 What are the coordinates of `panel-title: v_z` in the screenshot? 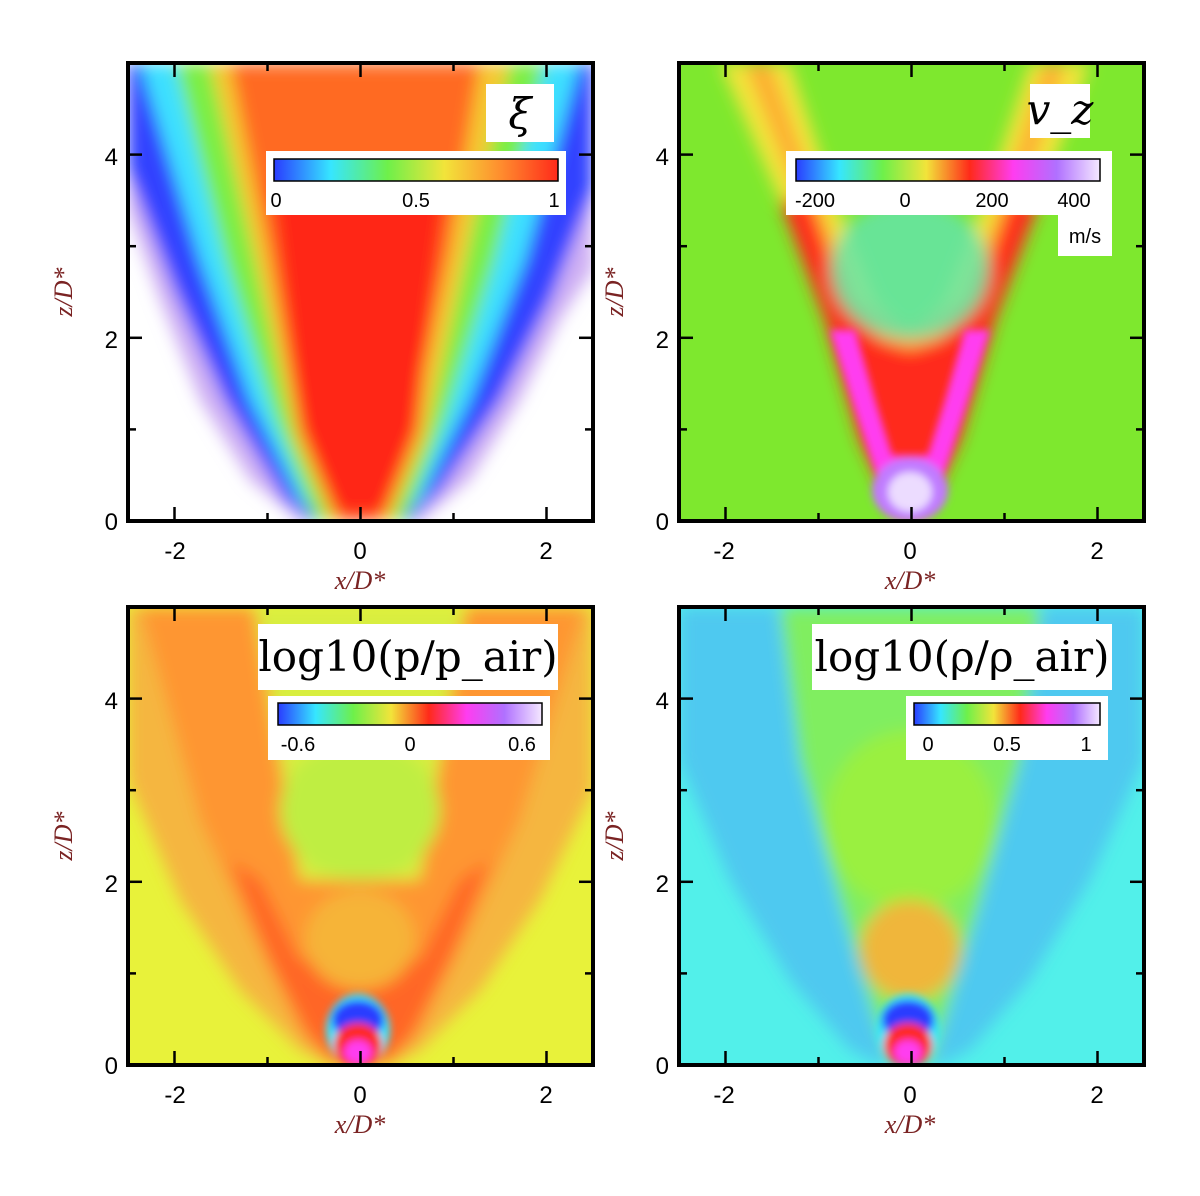 It's located at (1061, 109).